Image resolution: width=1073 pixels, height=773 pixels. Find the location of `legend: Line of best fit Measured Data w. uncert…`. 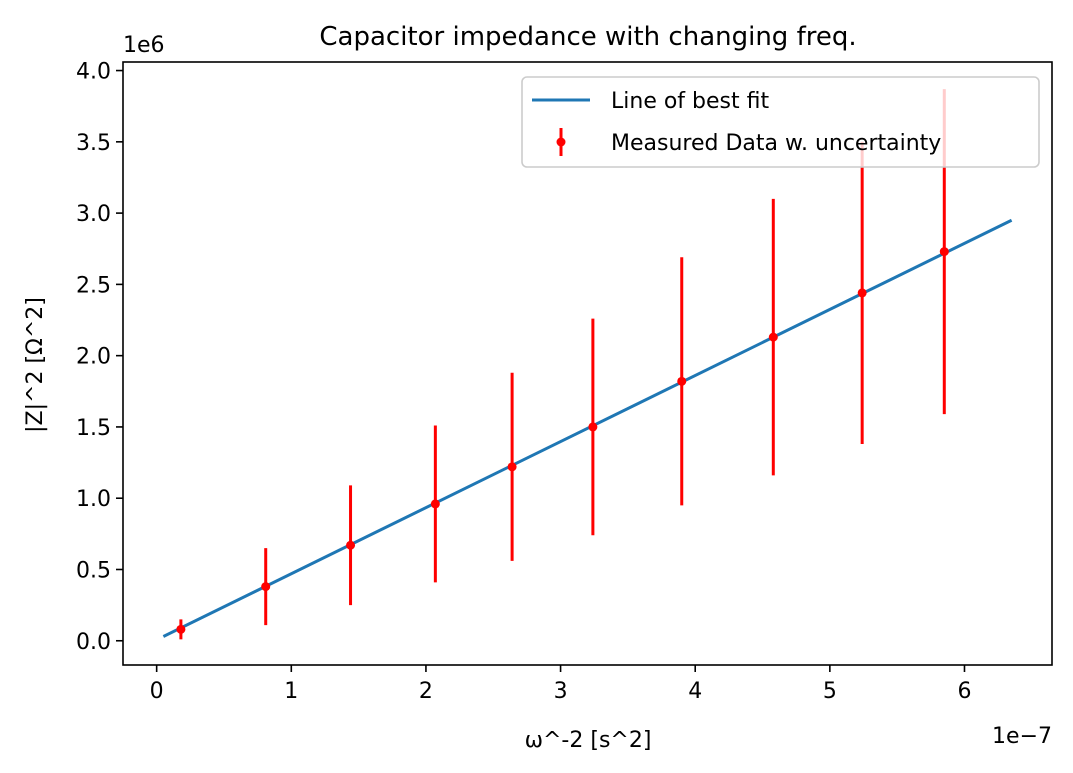

legend: Line of best fit Measured Data w. uncert… is located at coordinates (780, 122).